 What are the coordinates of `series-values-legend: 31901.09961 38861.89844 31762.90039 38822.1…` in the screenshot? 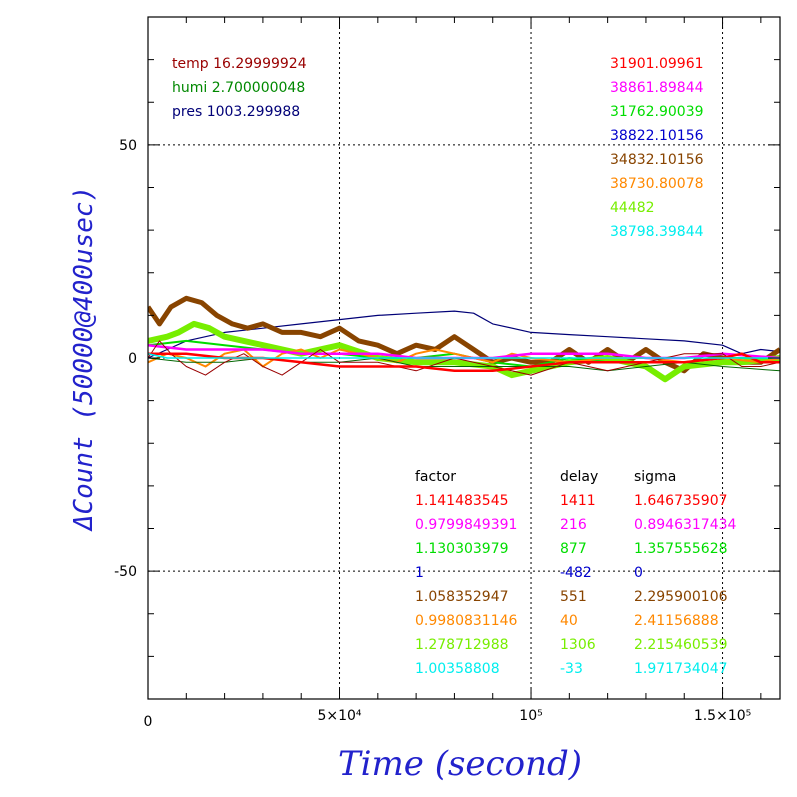 It's located at (657, 148).